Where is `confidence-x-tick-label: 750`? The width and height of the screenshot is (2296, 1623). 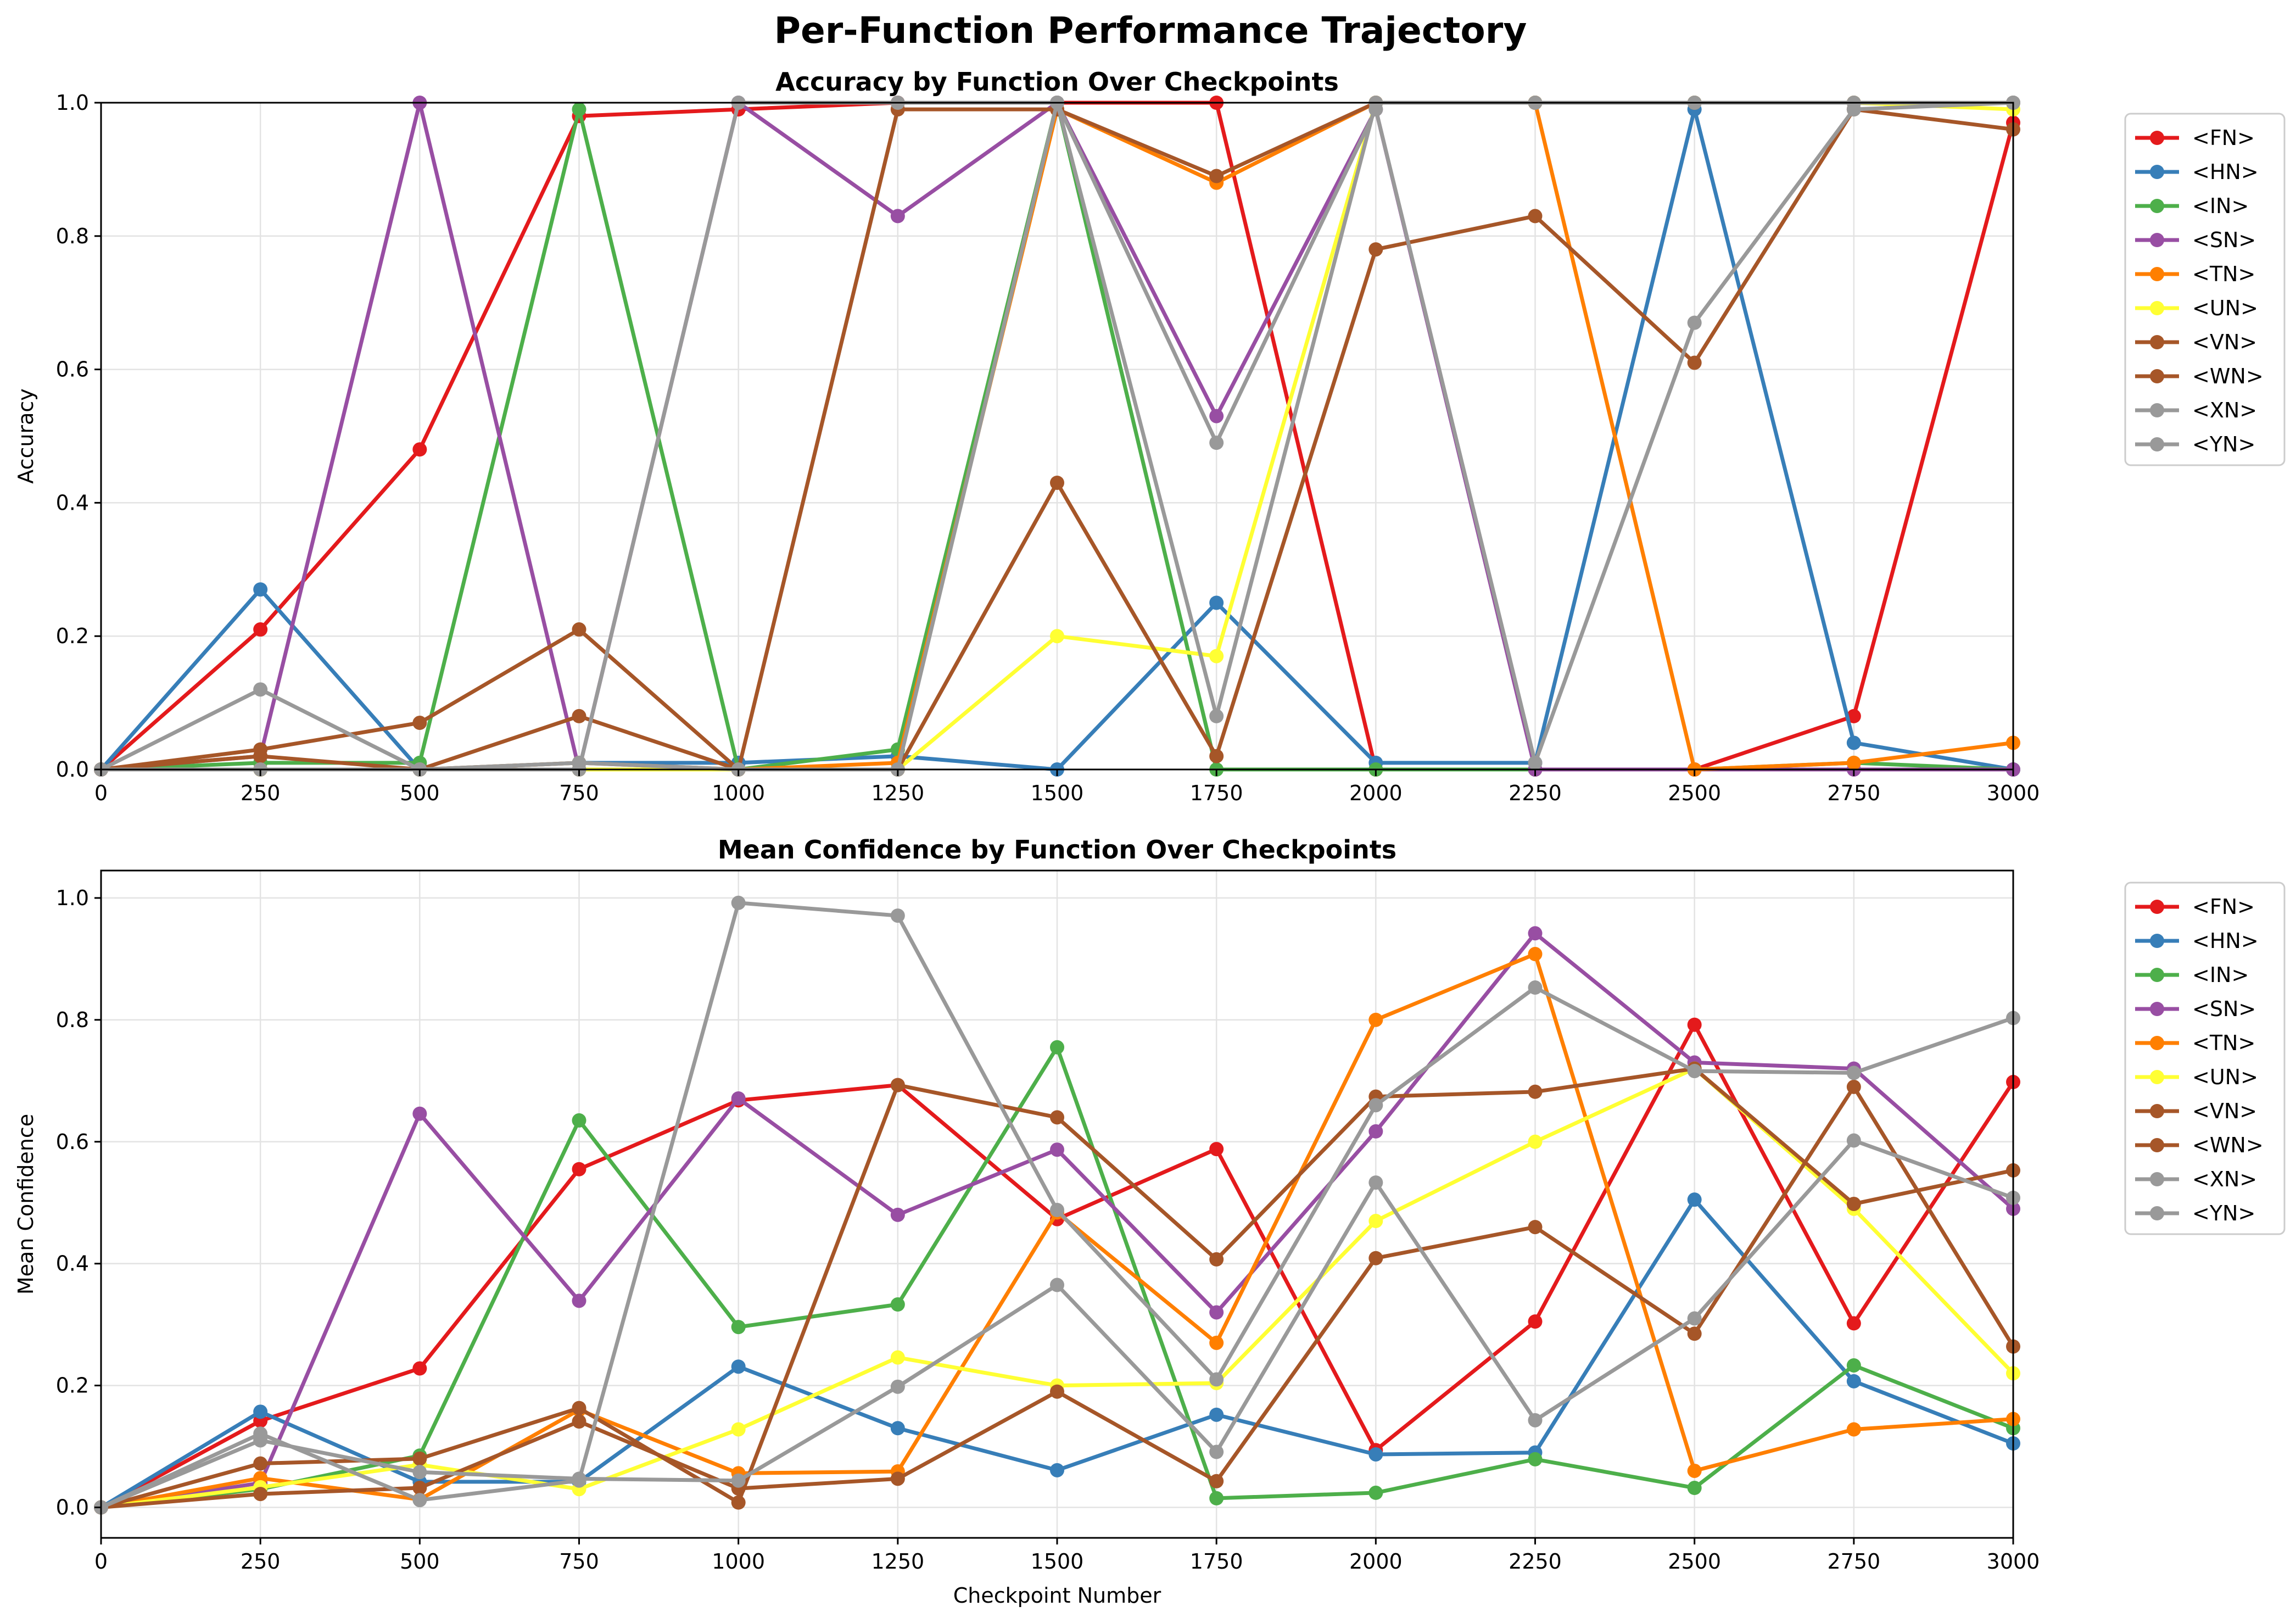
confidence-x-tick-label: 750 is located at coordinates (579, 1561).